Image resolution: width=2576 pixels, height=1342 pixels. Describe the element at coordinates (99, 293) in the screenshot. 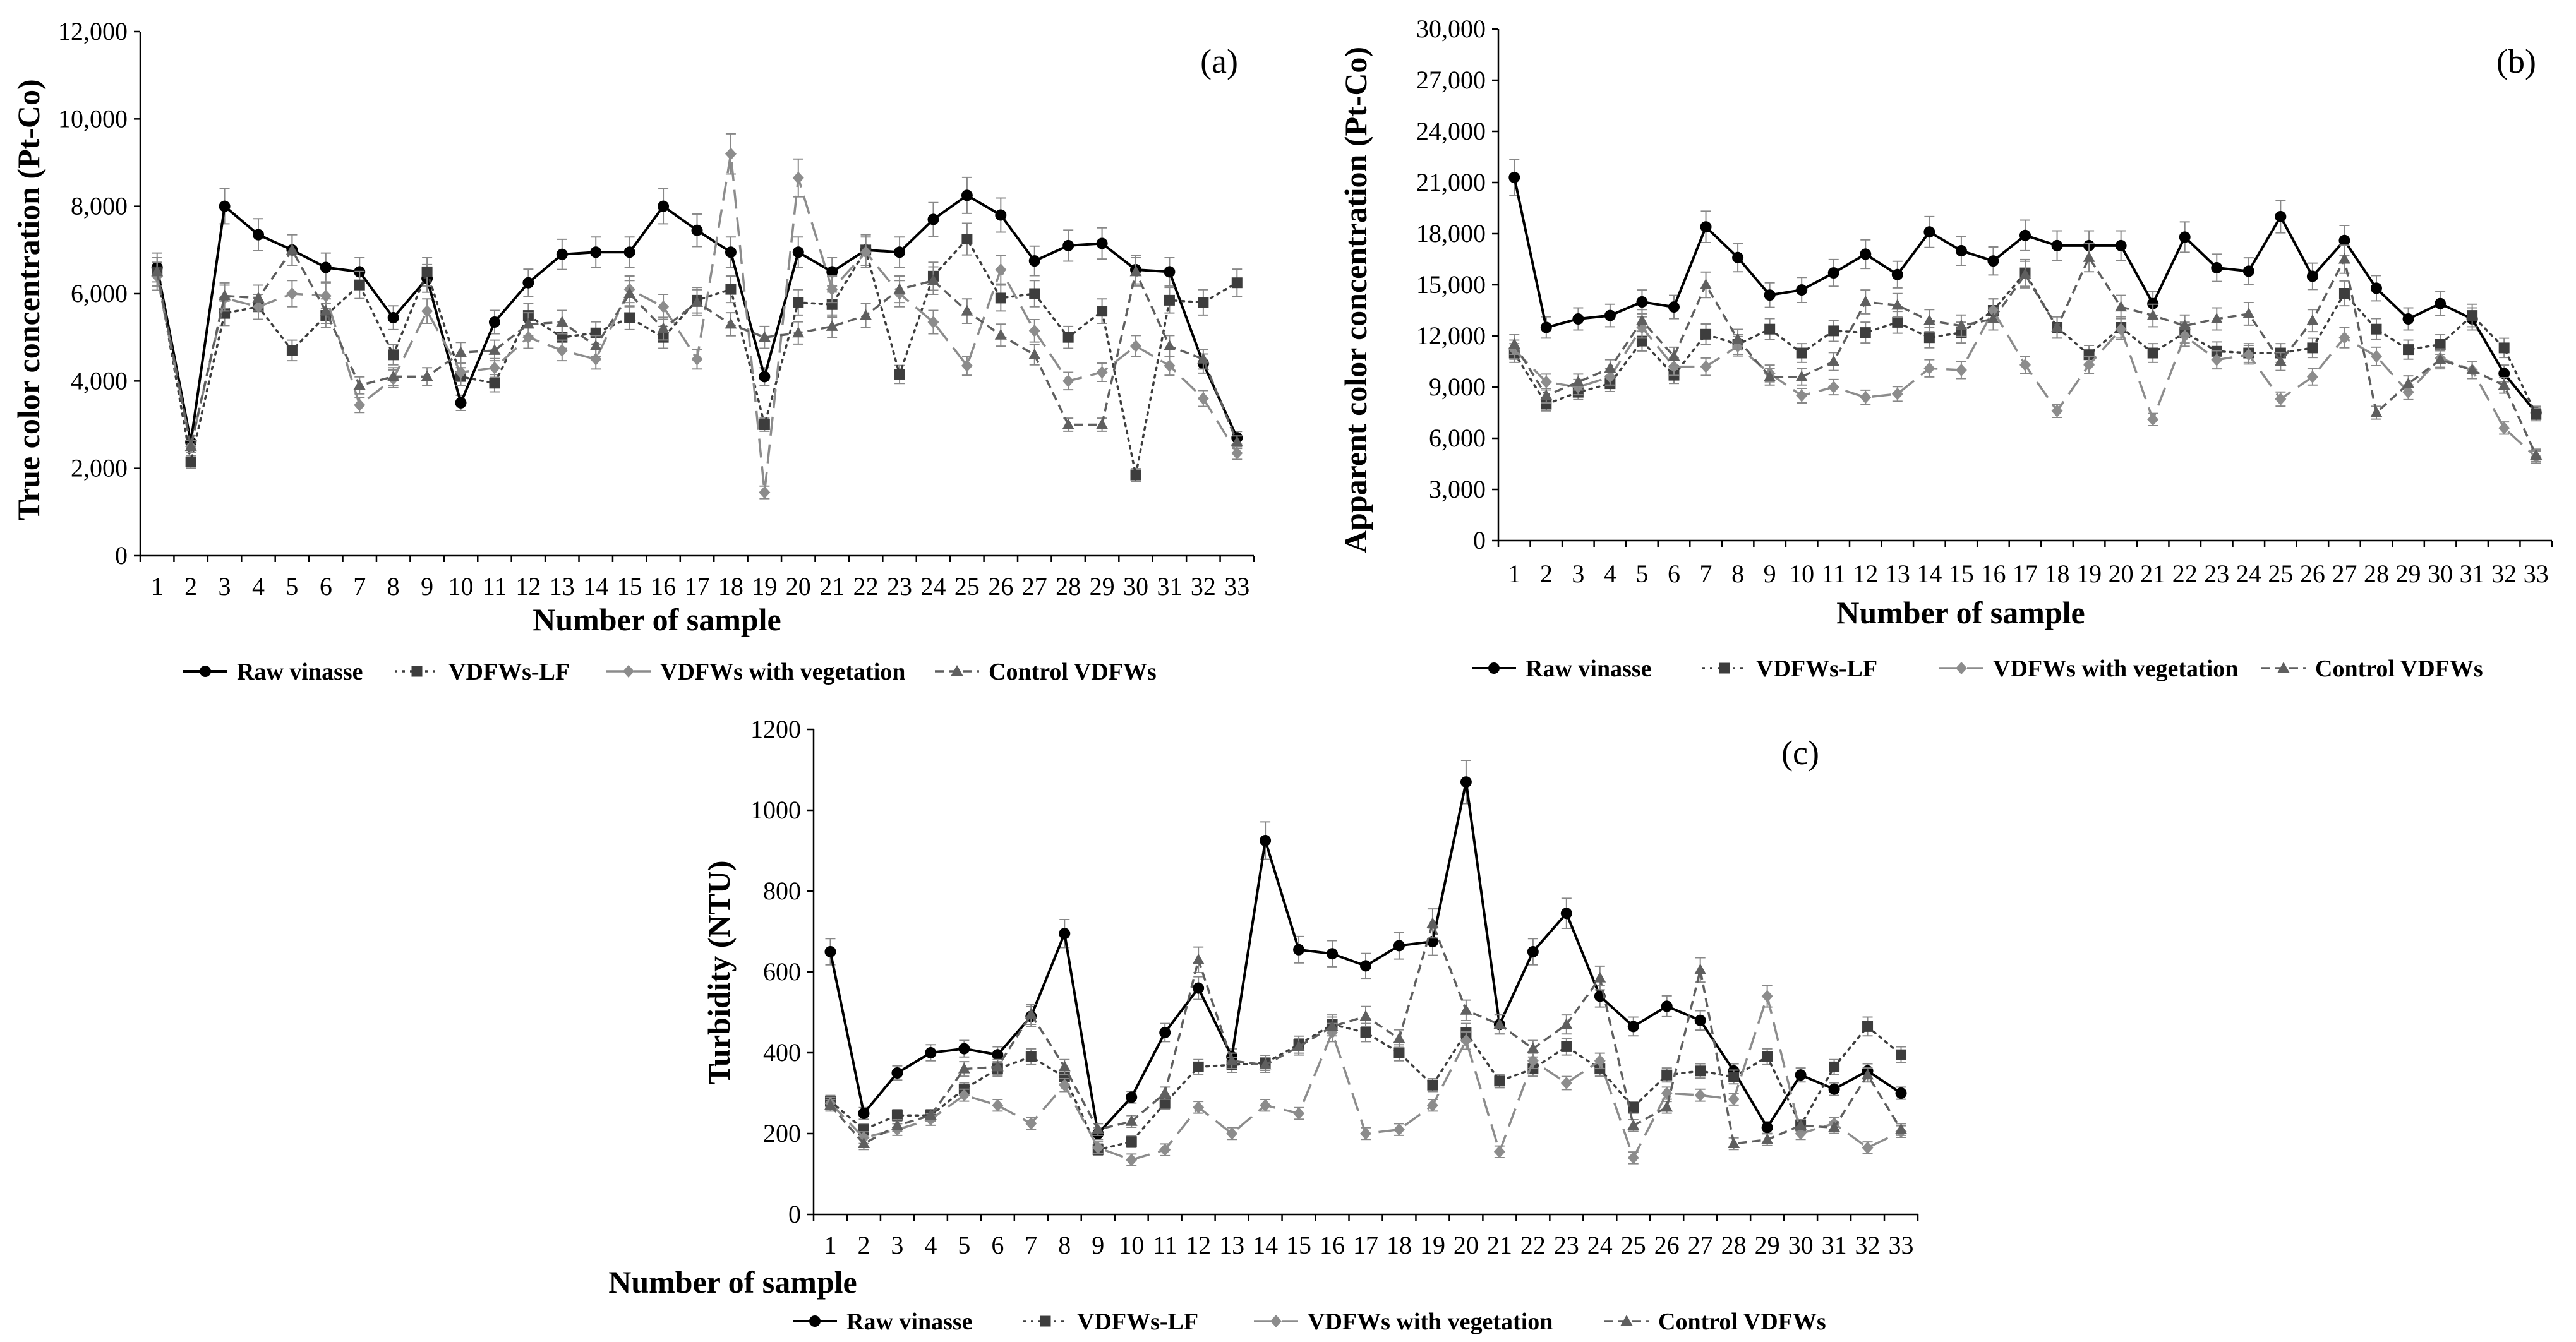

I see `y-tick-label: 6,000` at that location.